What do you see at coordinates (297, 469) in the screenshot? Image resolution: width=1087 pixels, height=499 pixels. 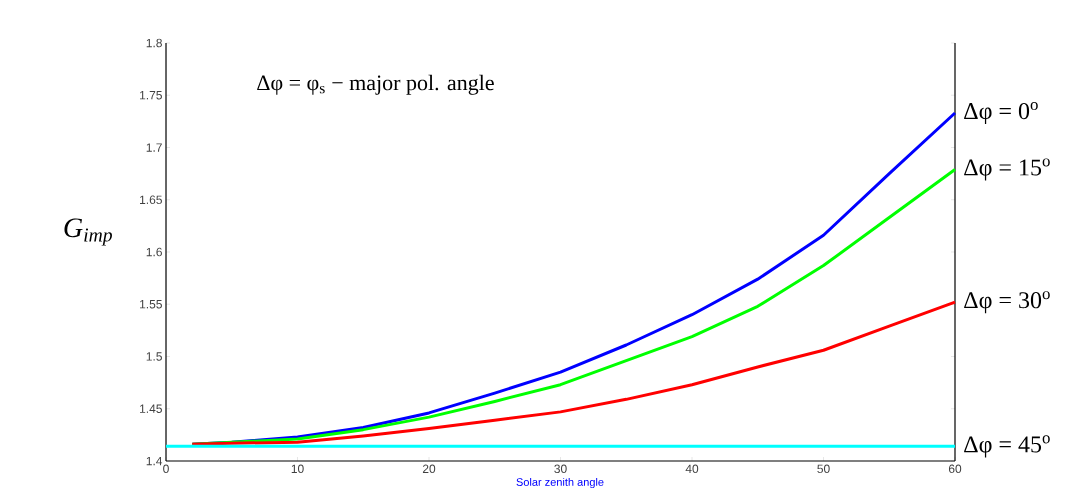 I see `x-tick-label: 10` at bounding box center [297, 469].